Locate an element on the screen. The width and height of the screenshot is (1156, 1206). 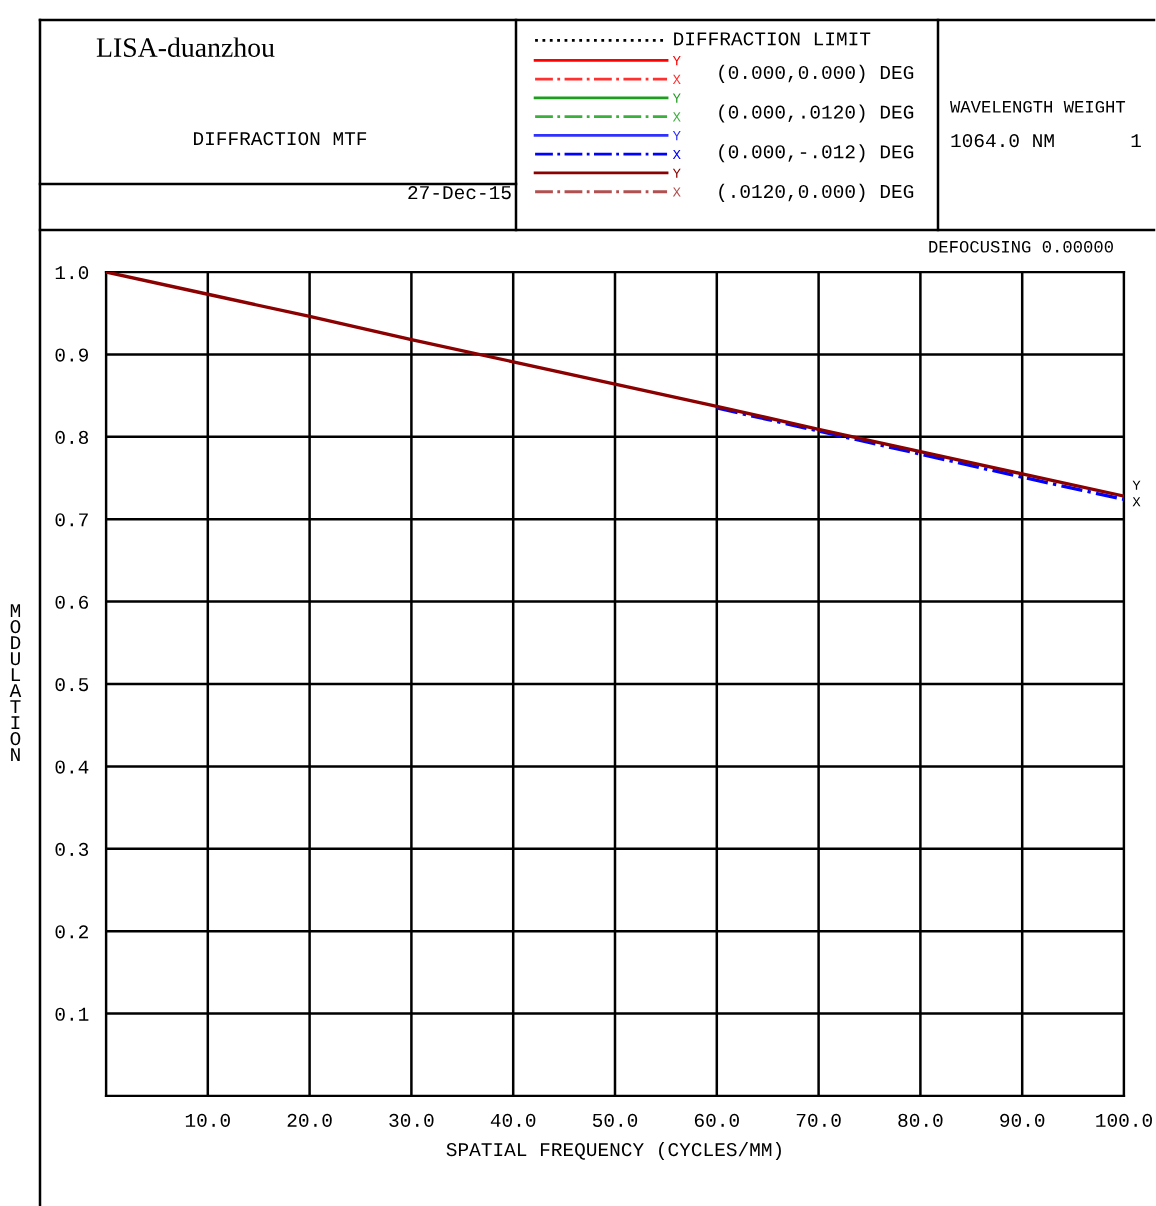
y-tick-label: 0.8 is located at coordinates (72, 437).